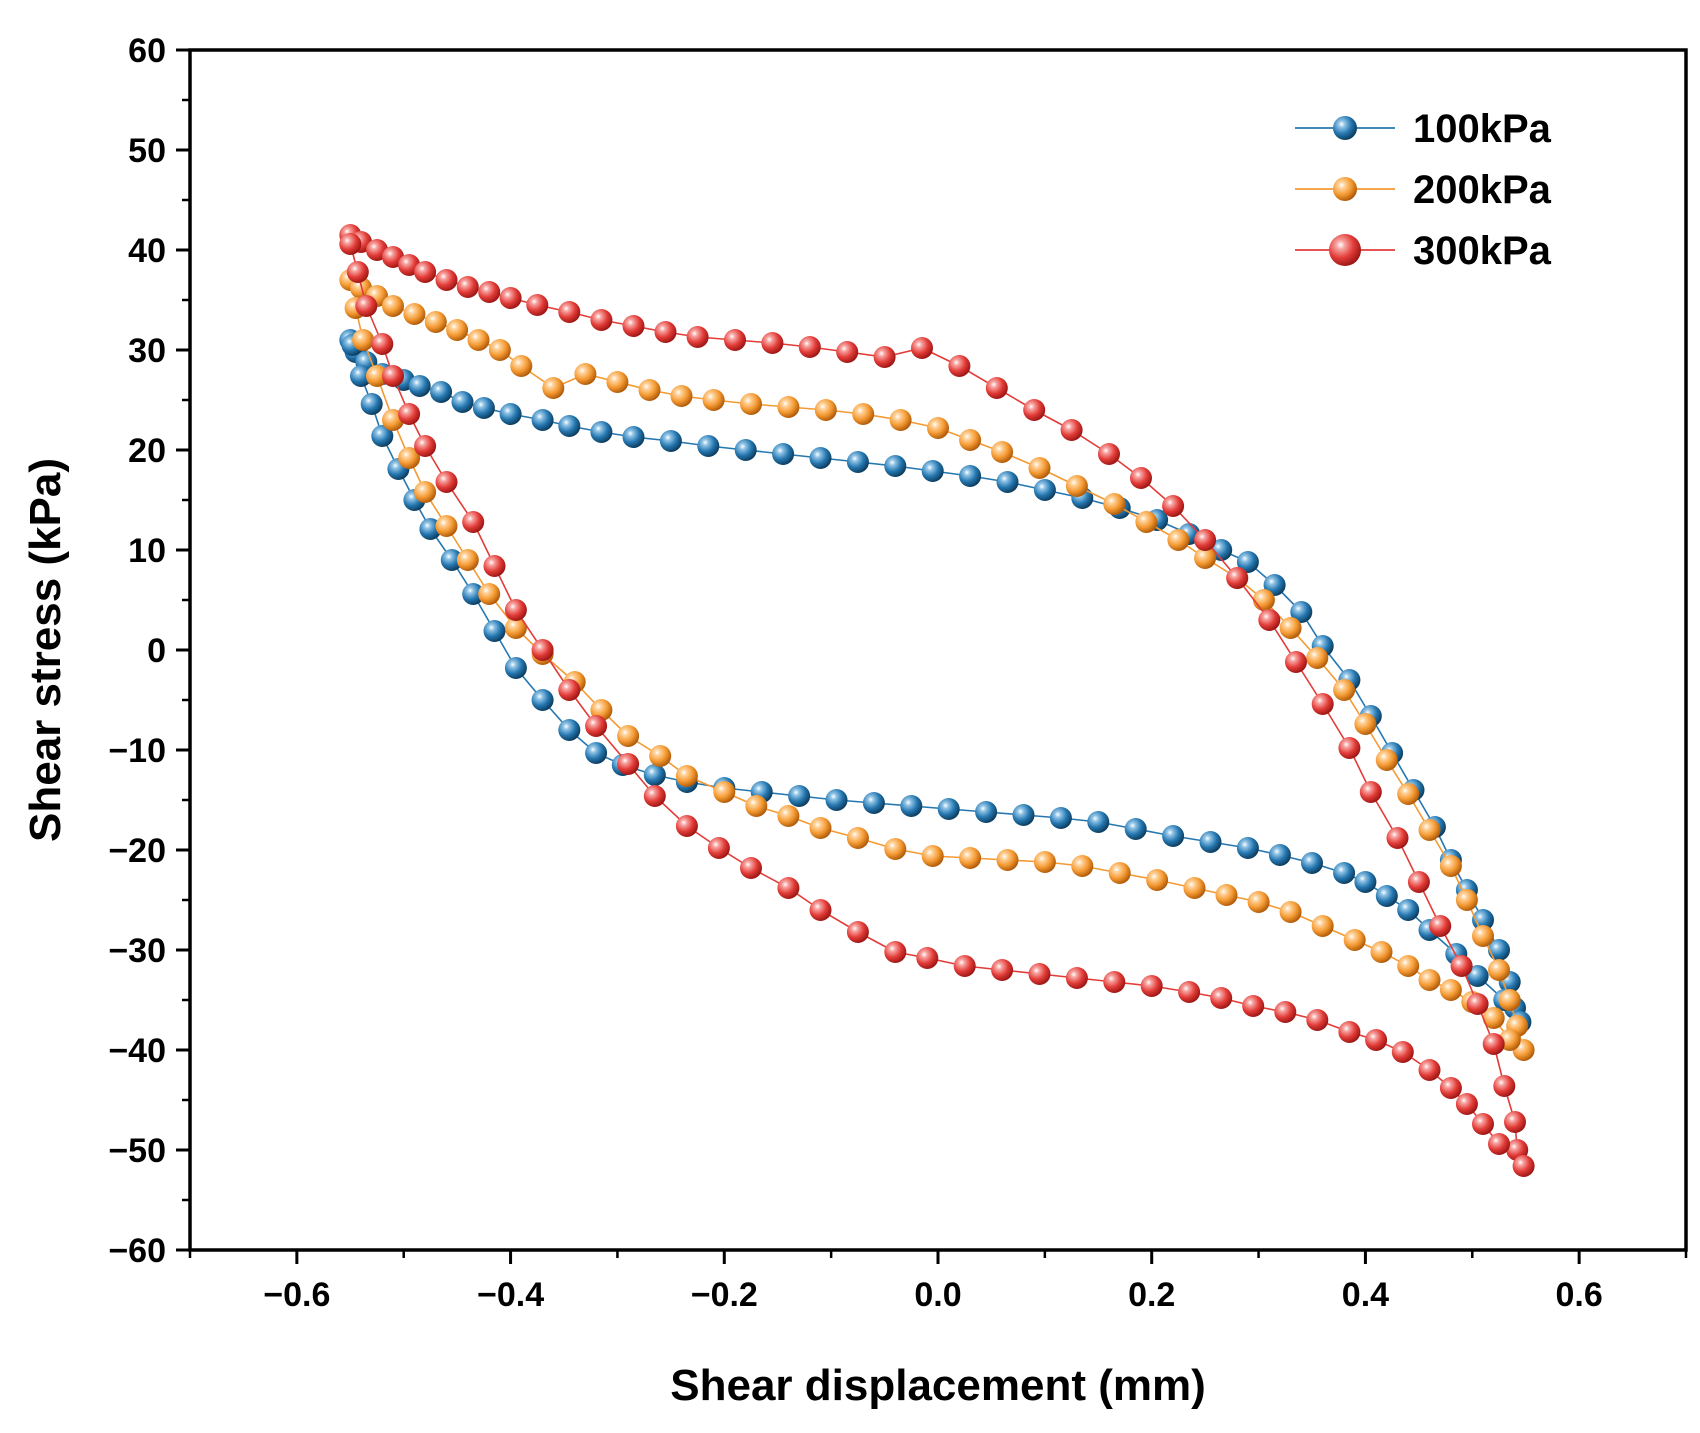 The width and height of the screenshot is (1700, 1433). Describe the element at coordinates (1423, 190) in the screenshot. I see `legend-item-200kPa: 200kPa` at that location.